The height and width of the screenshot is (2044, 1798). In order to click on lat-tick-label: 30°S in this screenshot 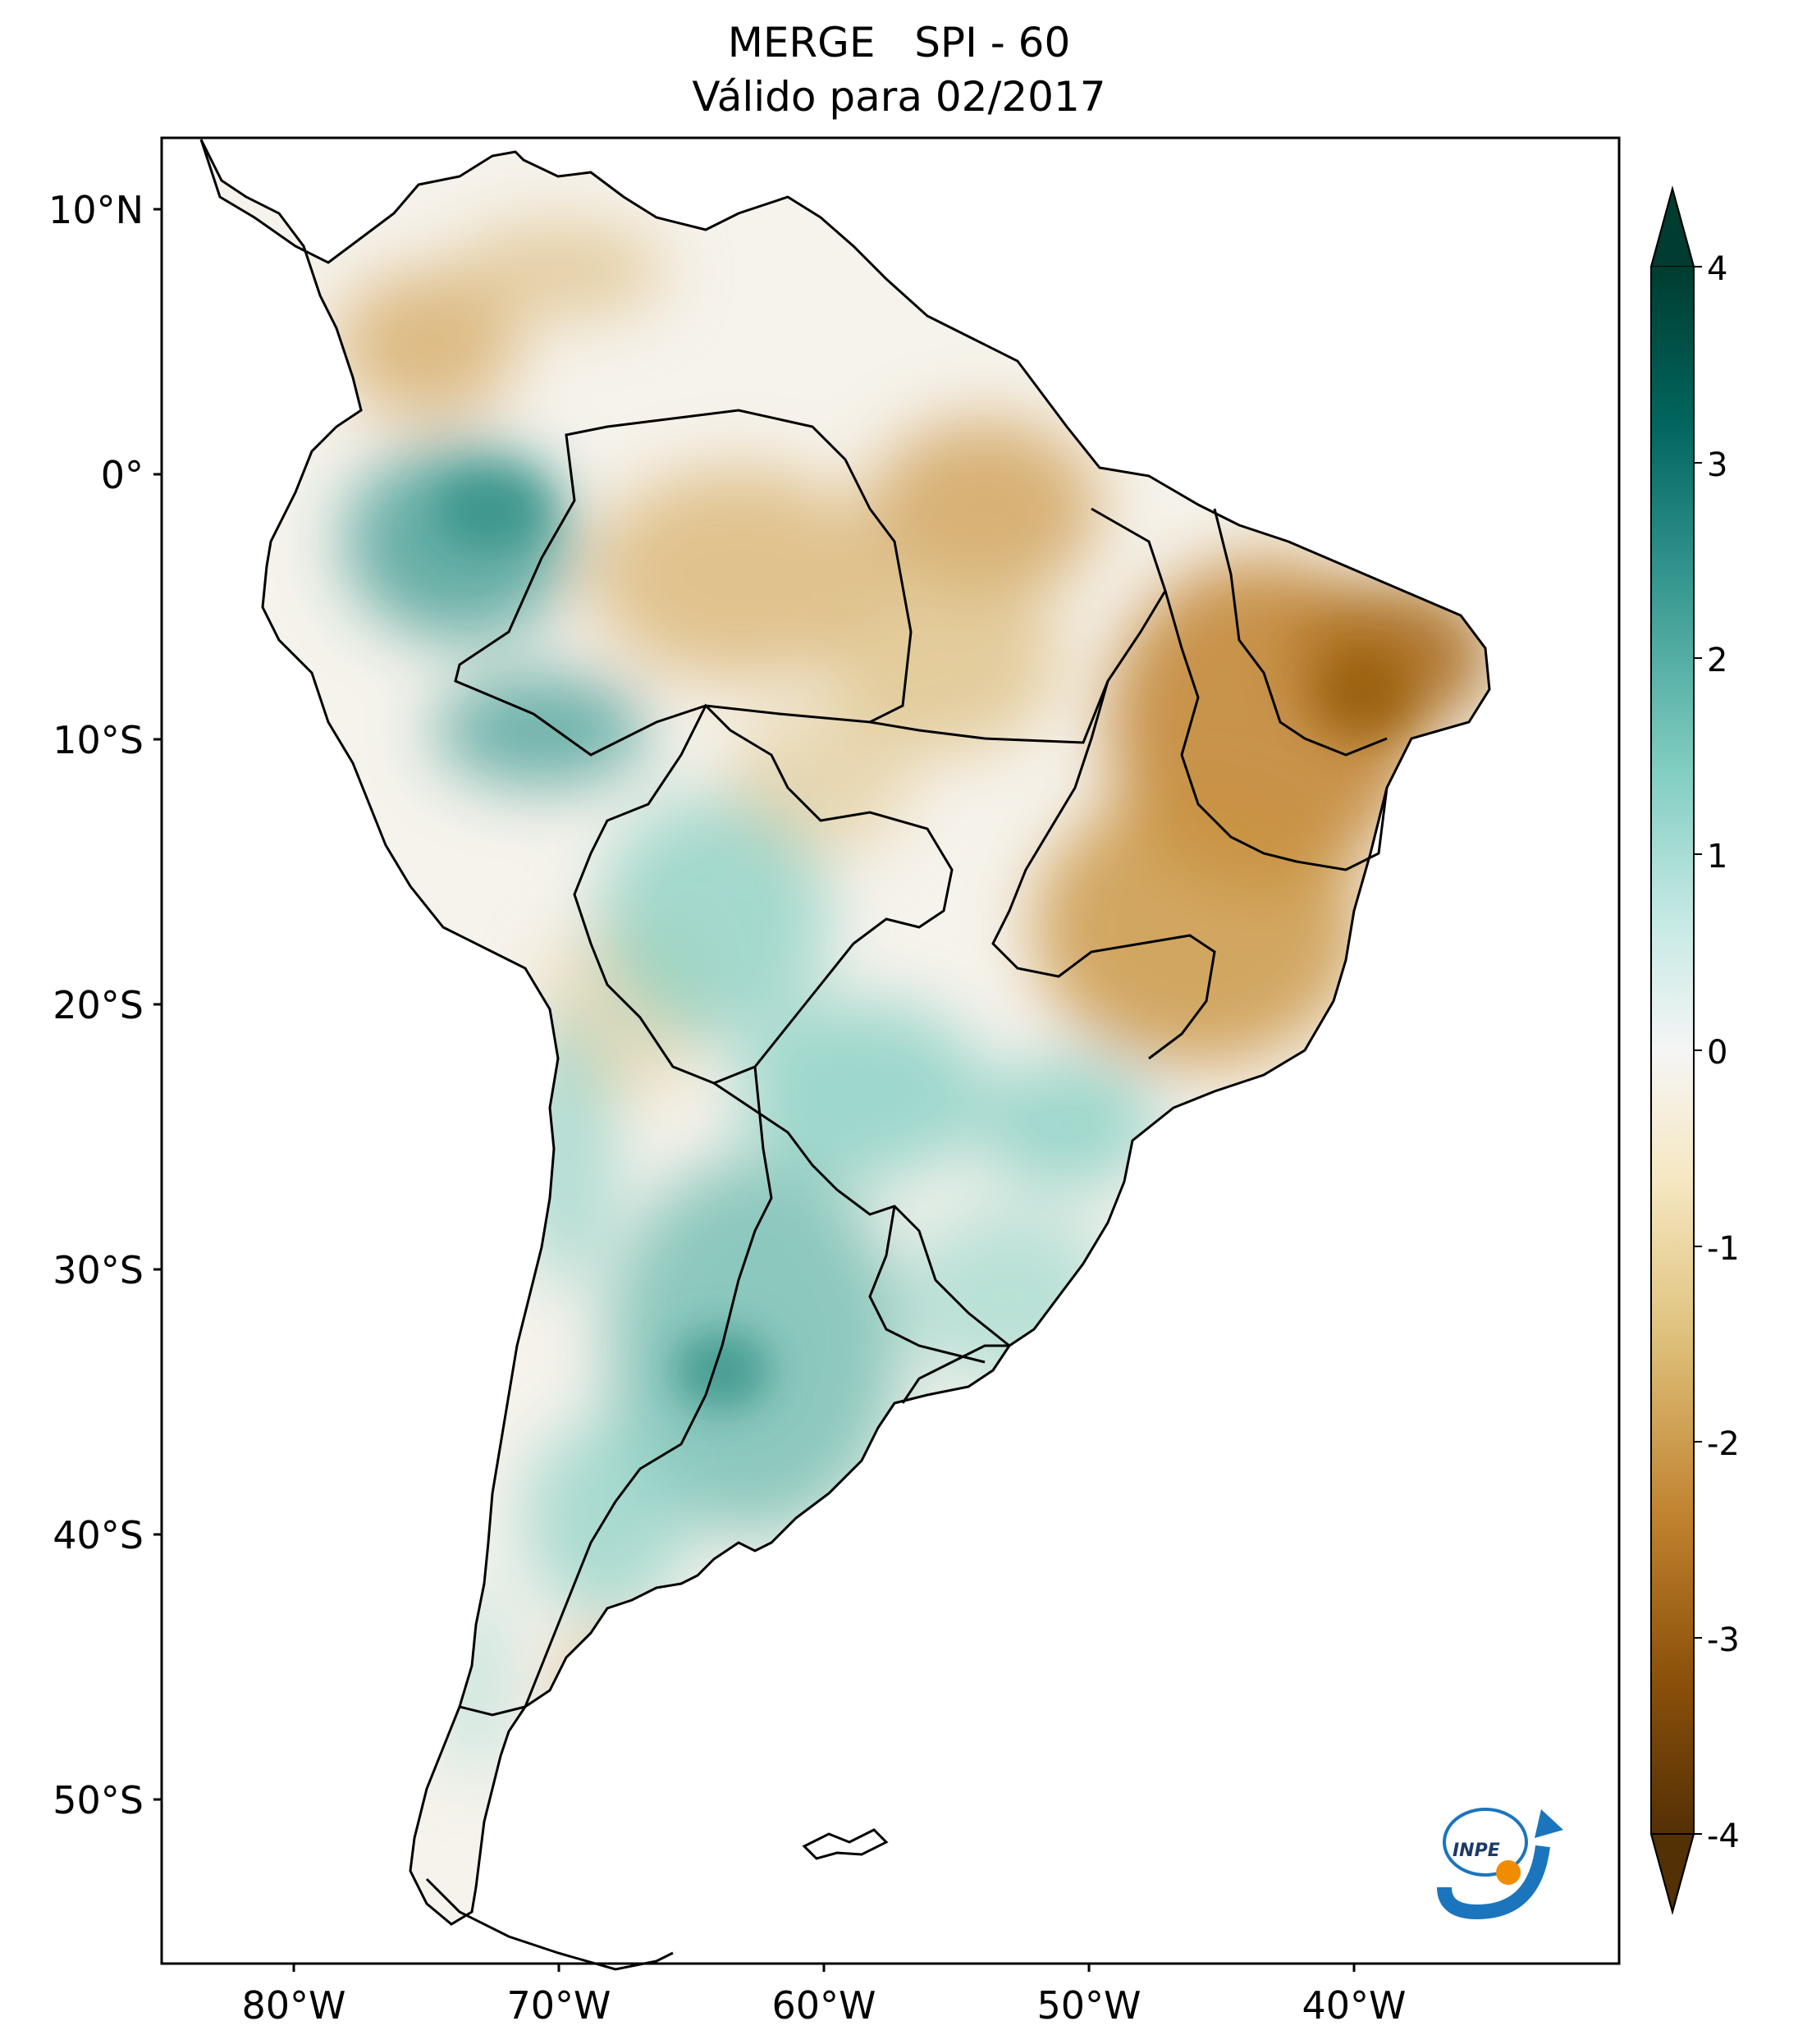, I will do `click(98, 1270)`.